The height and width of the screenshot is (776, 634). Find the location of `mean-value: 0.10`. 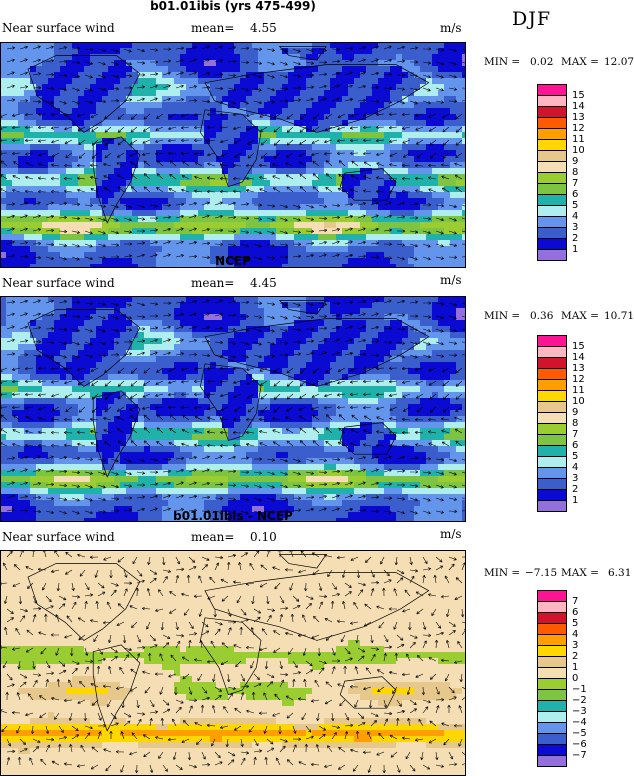

mean-value: 0.10 is located at coordinates (263, 537).